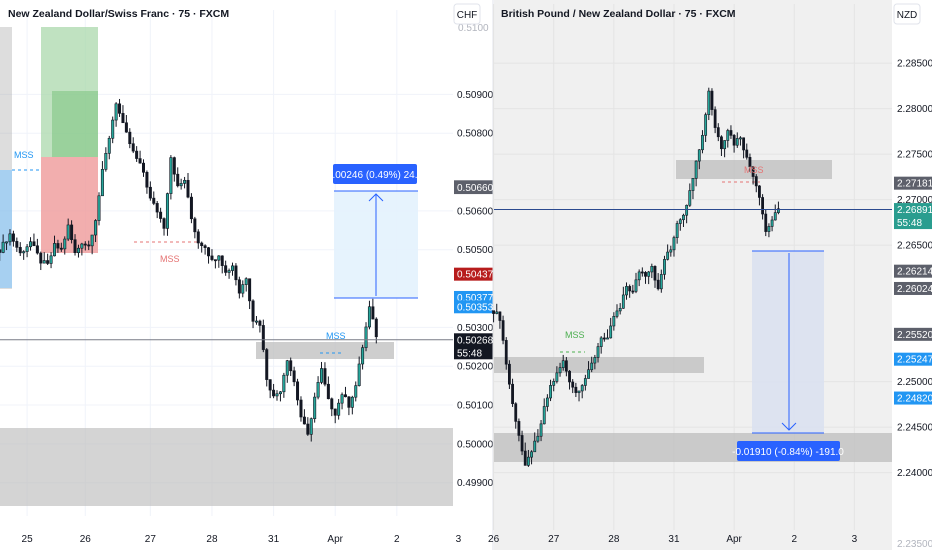  I want to click on demand-zone-box, so click(226, 467).